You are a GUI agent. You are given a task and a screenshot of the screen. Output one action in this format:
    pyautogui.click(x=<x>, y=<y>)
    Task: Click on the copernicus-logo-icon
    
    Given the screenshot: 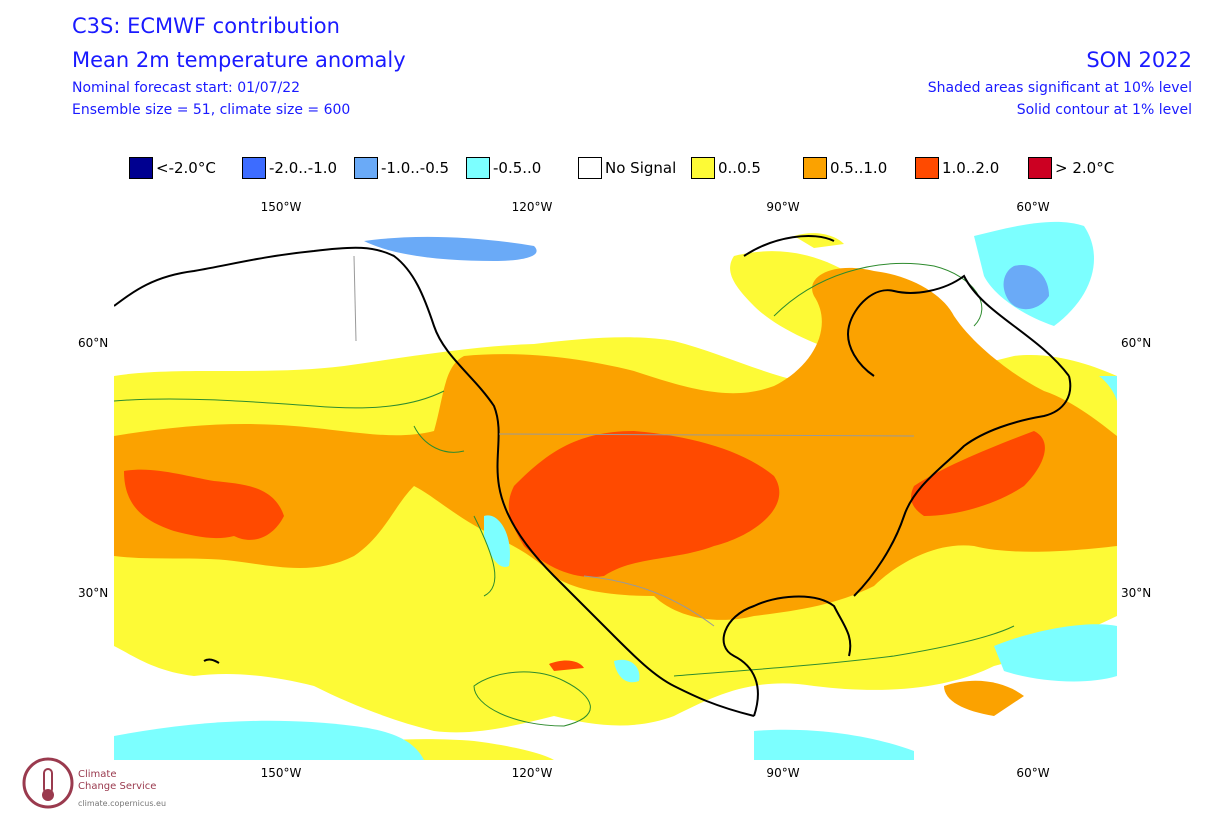 What is the action you would take?
    pyautogui.click(x=48, y=783)
    